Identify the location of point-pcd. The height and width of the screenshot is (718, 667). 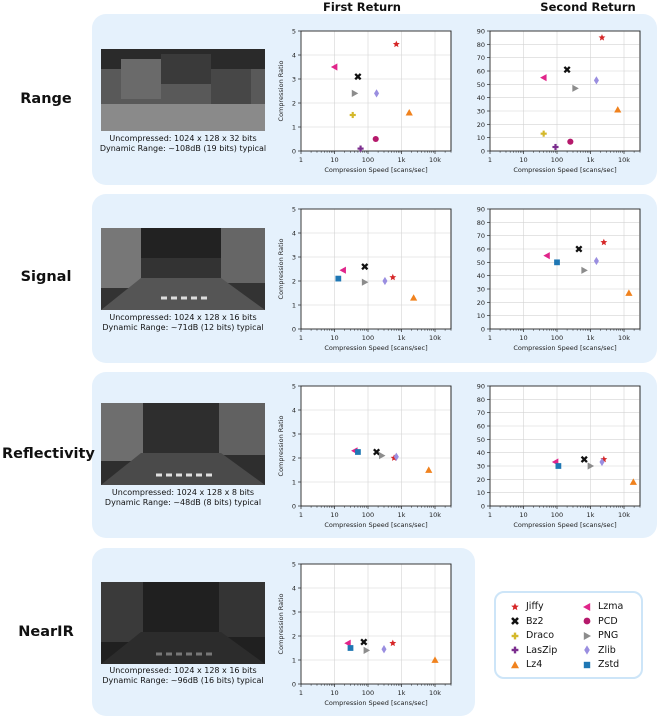
(570, 141).